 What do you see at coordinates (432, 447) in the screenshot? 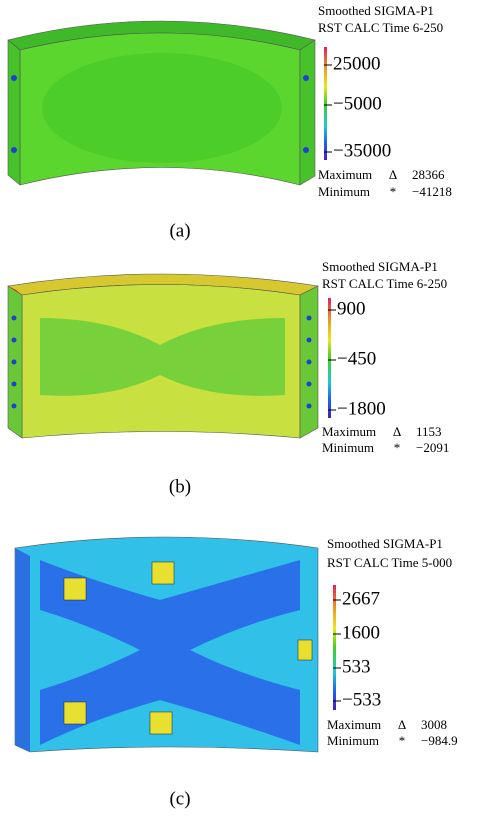
I see `minimum-value: −2091` at bounding box center [432, 447].